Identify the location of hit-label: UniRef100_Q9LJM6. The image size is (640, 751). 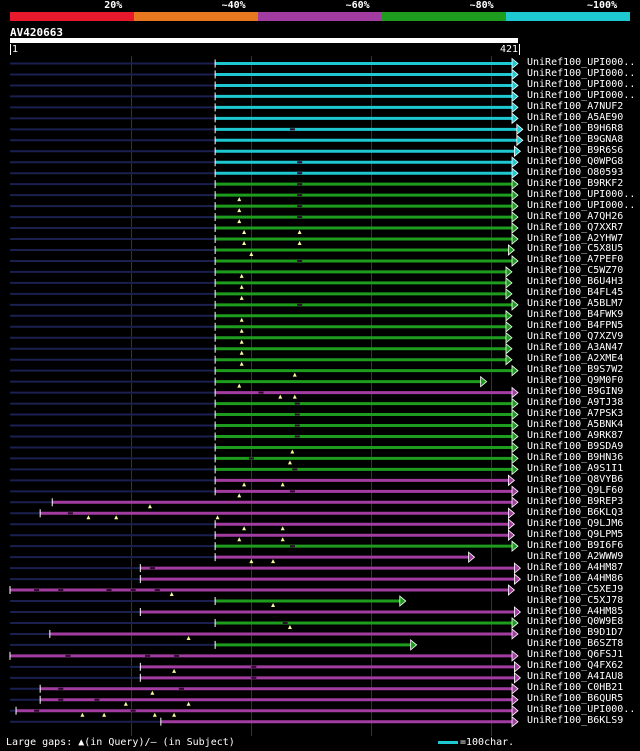
(575, 523).